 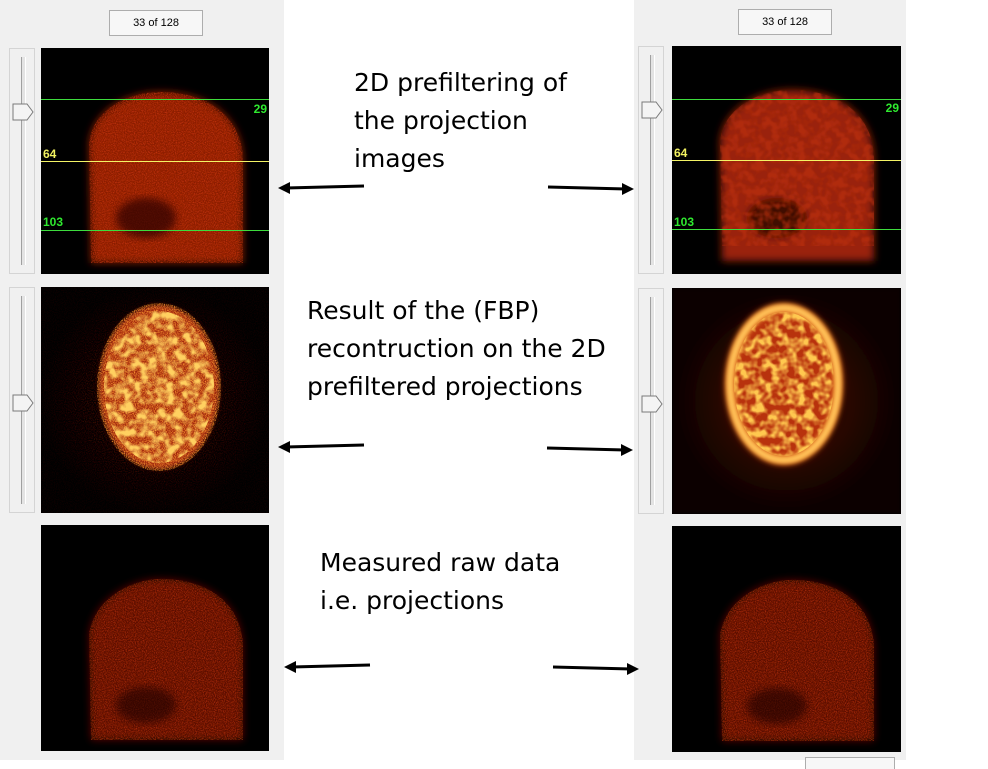 I want to click on noisy-reconstruction-render, so click(x=155, y=400).